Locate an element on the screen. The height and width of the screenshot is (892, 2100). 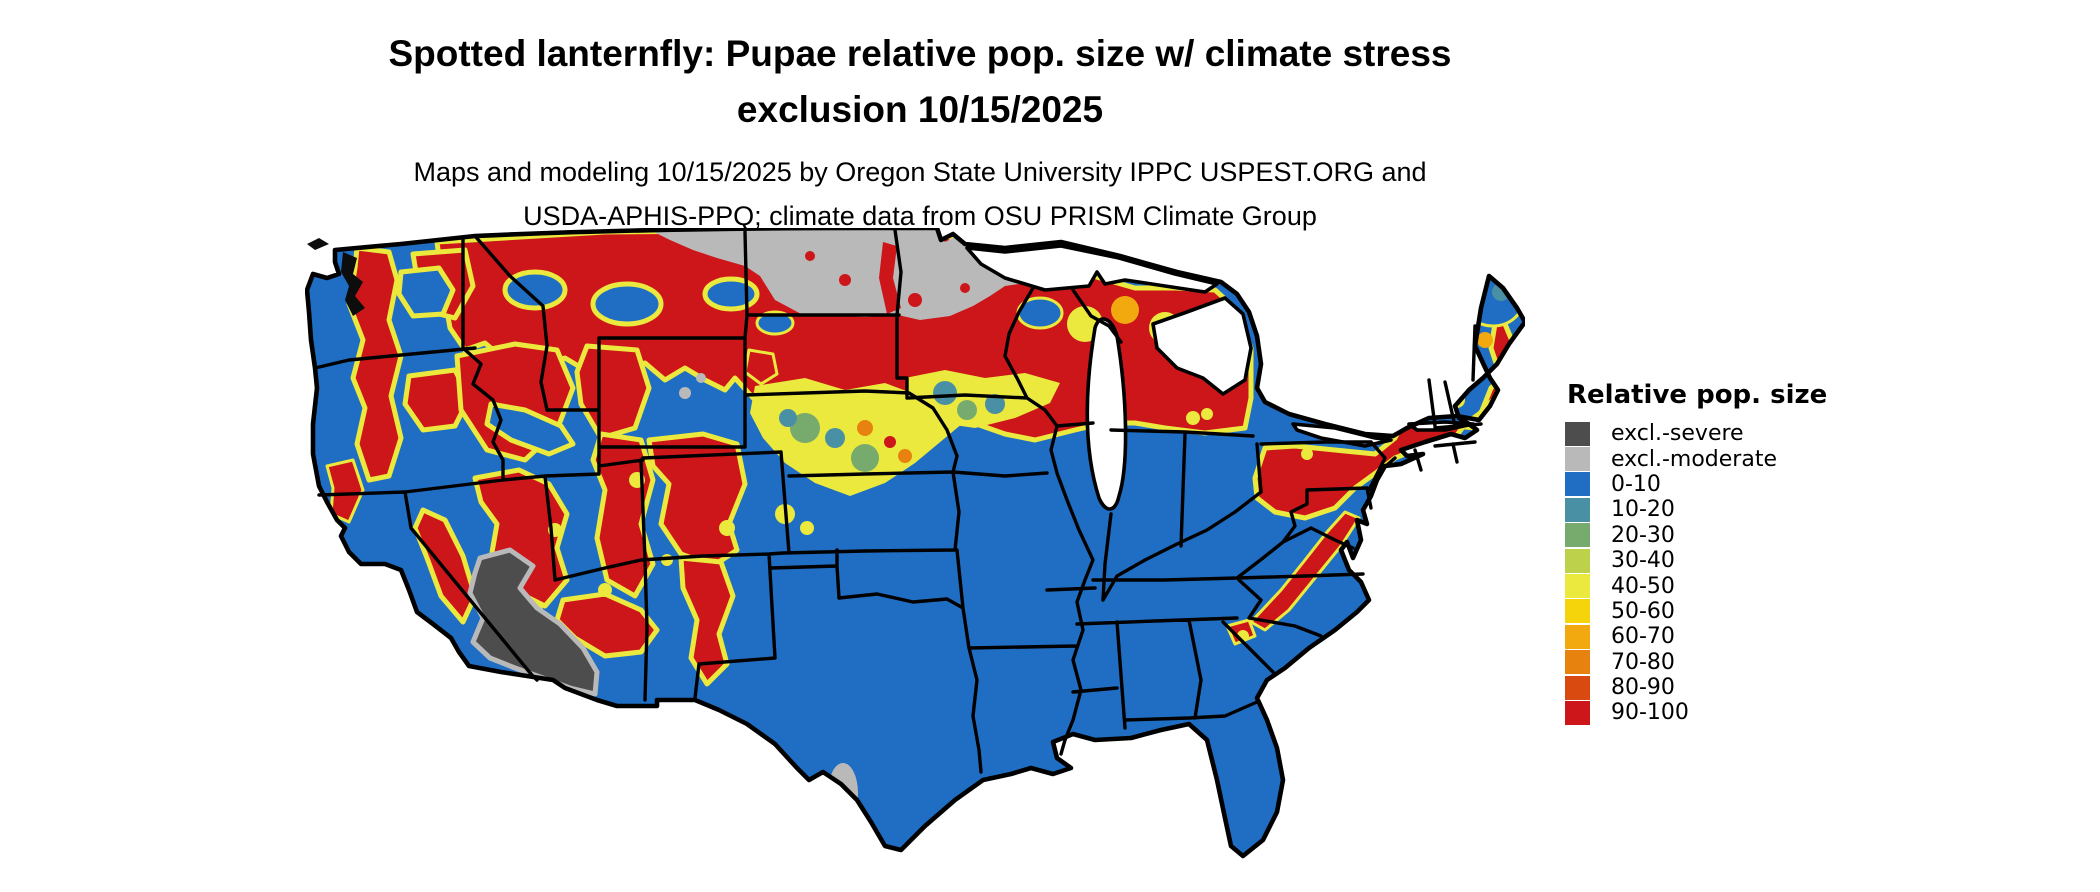
legend-label: 50-60 is located at coordinates (1643, 611).